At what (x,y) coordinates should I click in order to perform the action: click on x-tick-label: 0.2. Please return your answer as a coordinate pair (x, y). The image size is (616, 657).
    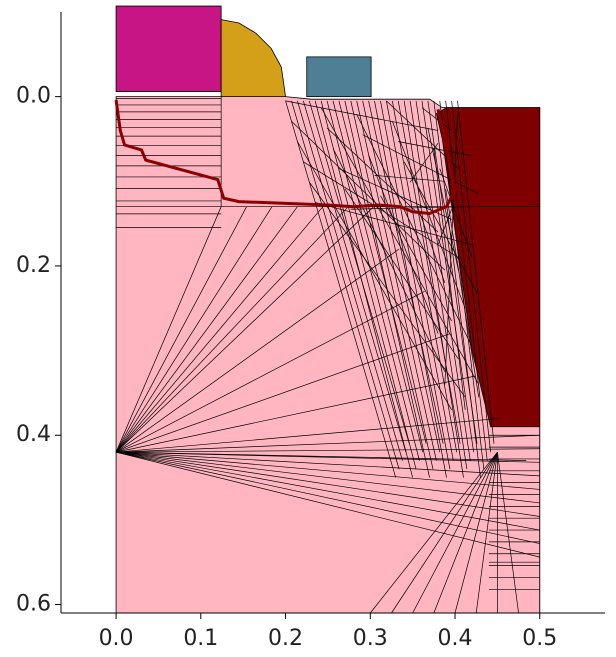
    Looking at the image, I should click on (285, 638).